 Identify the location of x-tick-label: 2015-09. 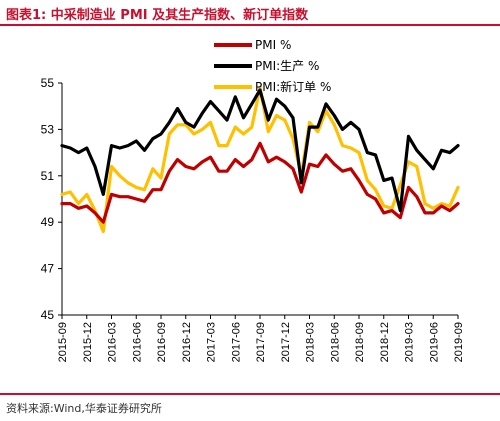
(63, 342).